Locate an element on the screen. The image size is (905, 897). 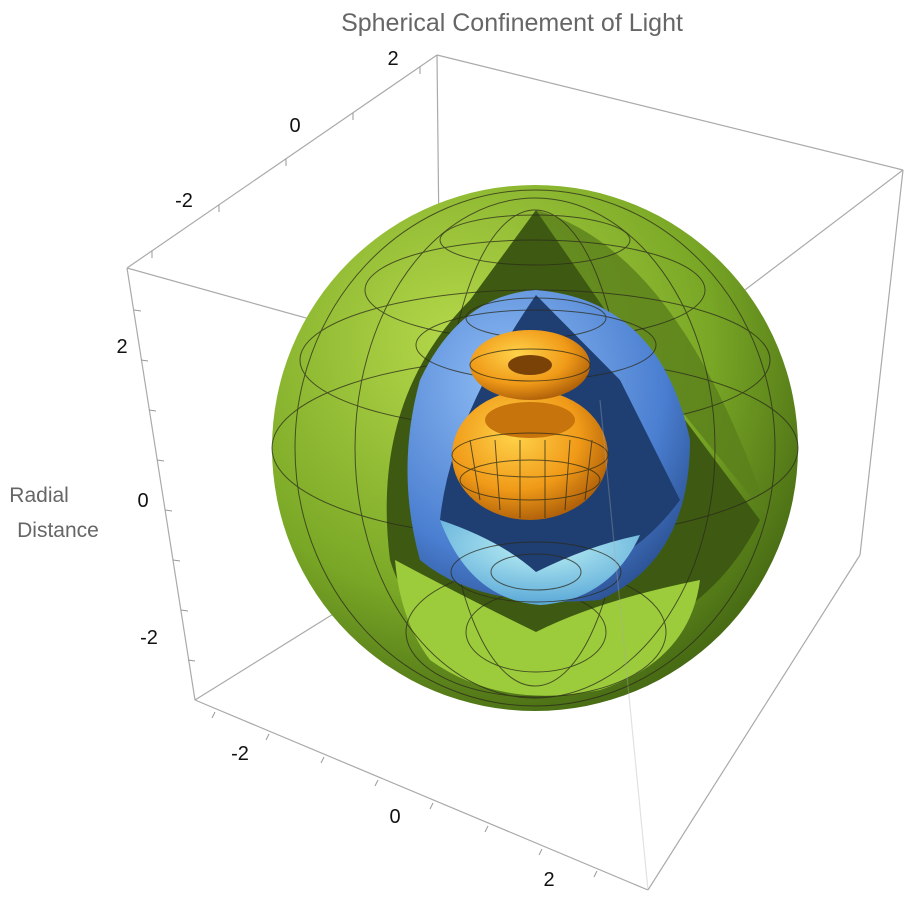
z-axis-label-line2: Distance is located at coordinates (58, 530).